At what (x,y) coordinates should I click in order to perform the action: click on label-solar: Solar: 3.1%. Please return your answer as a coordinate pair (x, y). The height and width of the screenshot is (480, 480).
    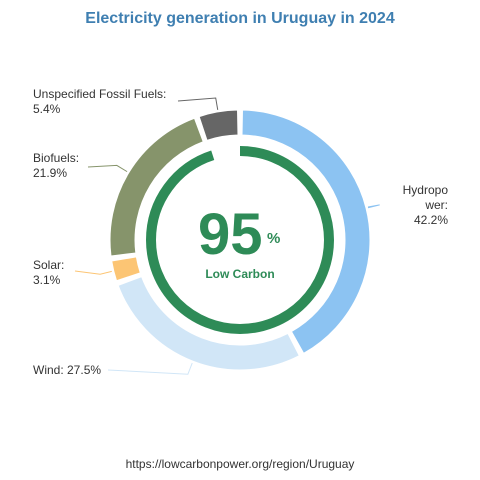
    Looking at the image, I should click on (49, 272).